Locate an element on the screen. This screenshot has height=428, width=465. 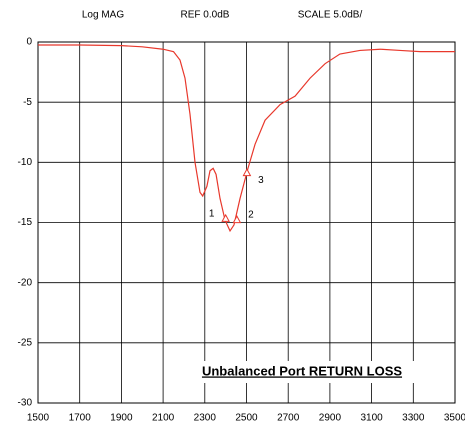
y-tick-label: -10 is located at coordinates (25, 162).